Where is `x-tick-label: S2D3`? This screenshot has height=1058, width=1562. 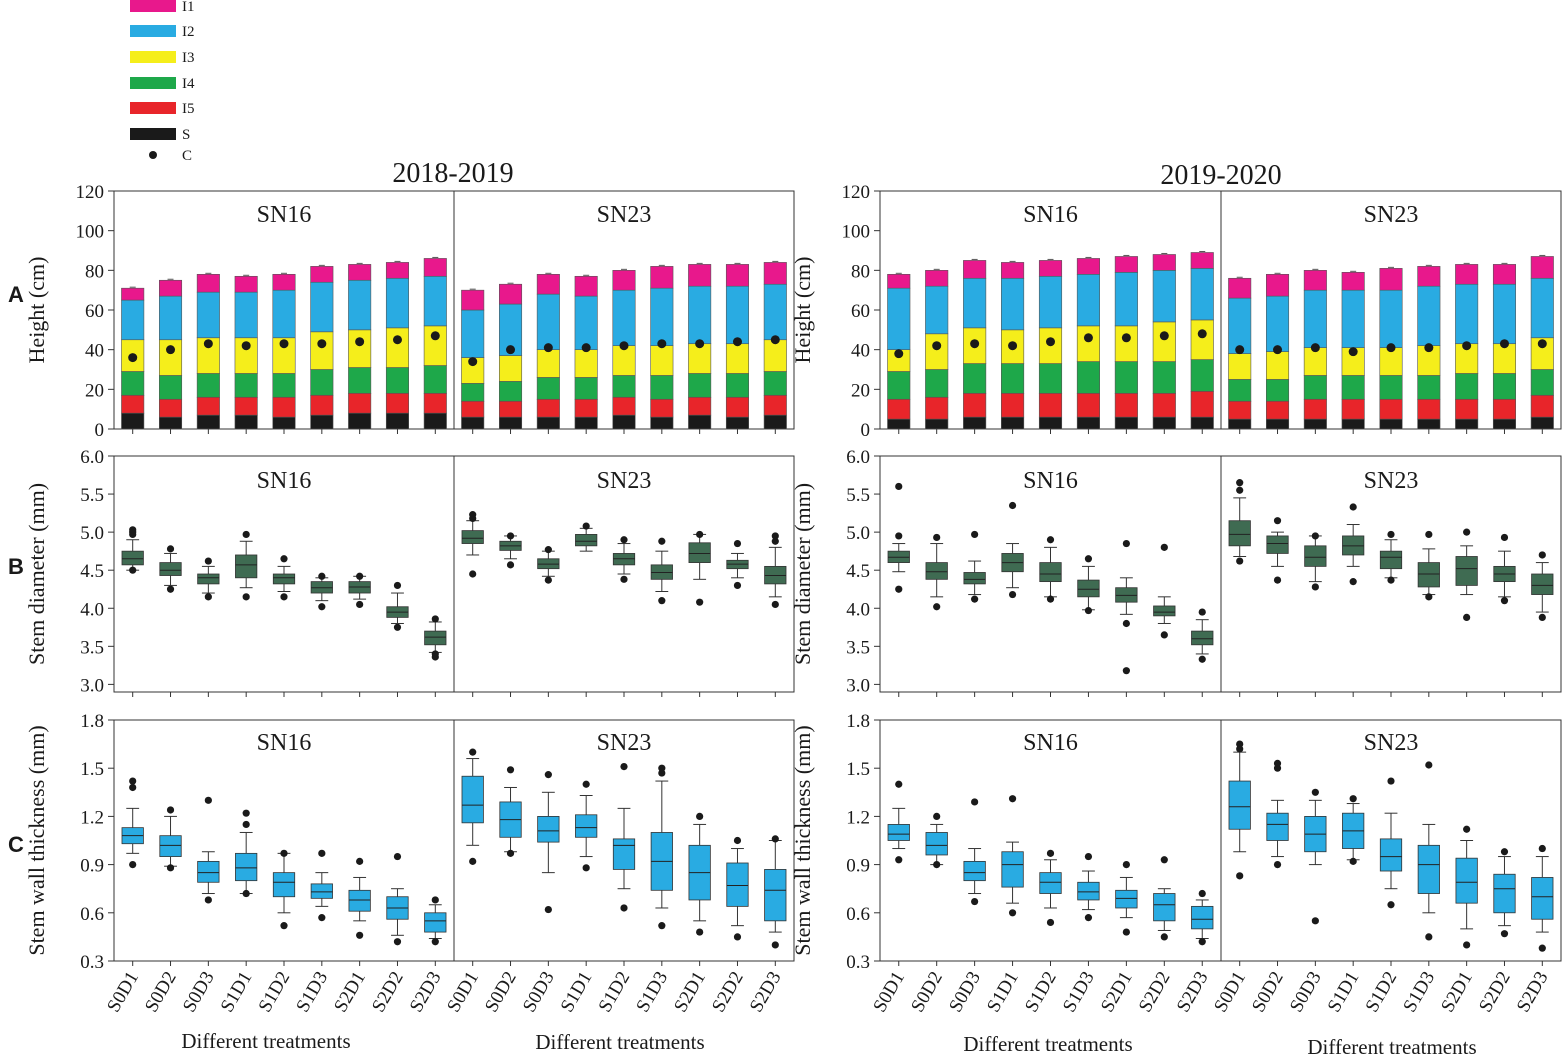
x-tick-label: S2D3 is located at coordinates (1533, 992).